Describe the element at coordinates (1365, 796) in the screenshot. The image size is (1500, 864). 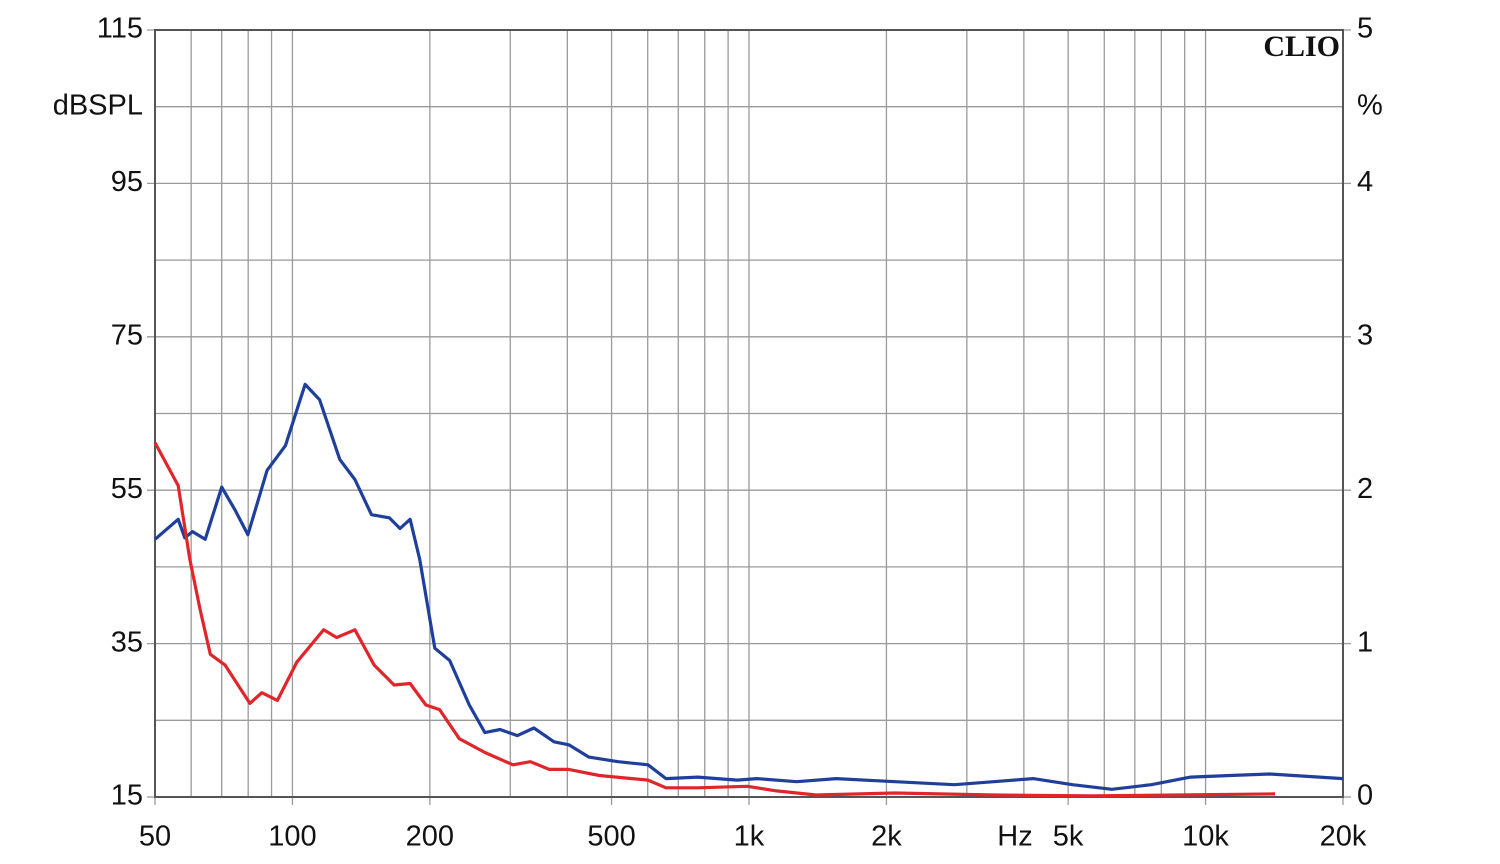
I see `y2-tick-label: 0` at that location.